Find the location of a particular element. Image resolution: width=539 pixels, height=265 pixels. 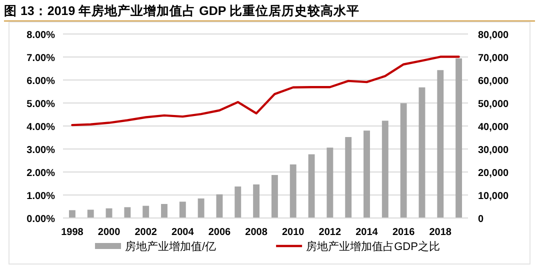

y2-tick-label: 20,000 is located at coordinates (494, 173).